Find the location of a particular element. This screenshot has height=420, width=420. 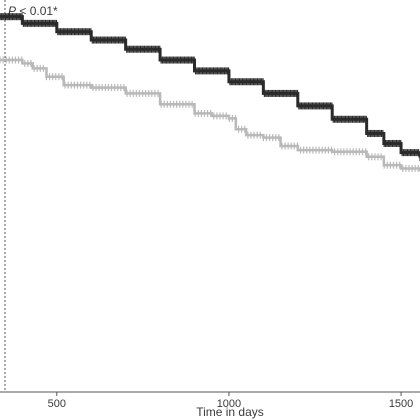

p-value-annotation: P < 0.01* is located at coordinates (33, 11).